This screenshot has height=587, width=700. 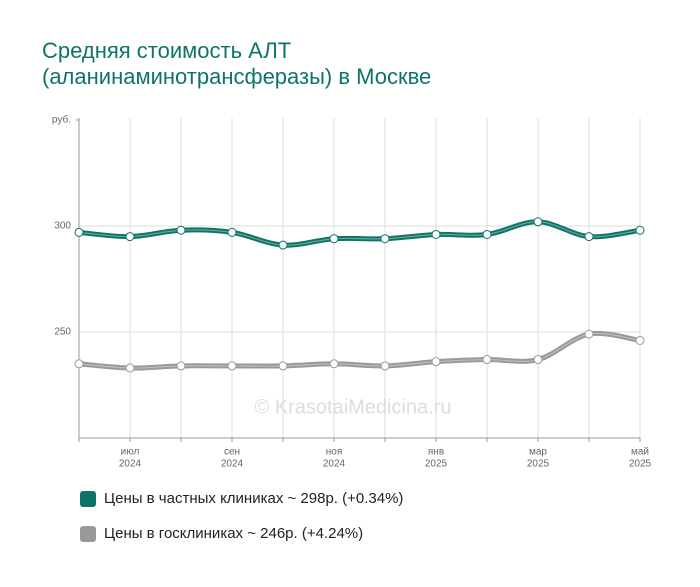 I want to click on legend-label: Цены в госклиниках ~ 246р. (+4.24%), so click(x=233, y=533).